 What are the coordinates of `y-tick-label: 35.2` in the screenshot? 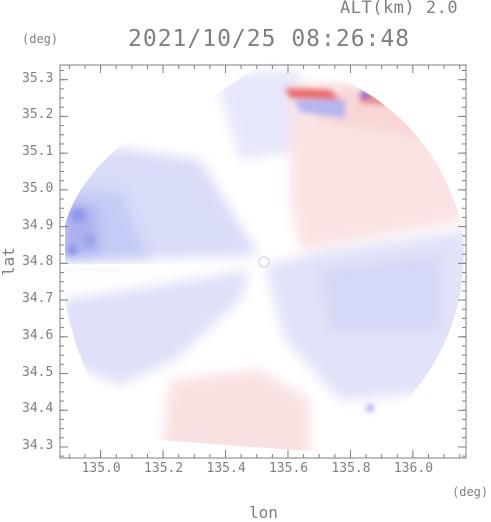 It's located at (38, 115).